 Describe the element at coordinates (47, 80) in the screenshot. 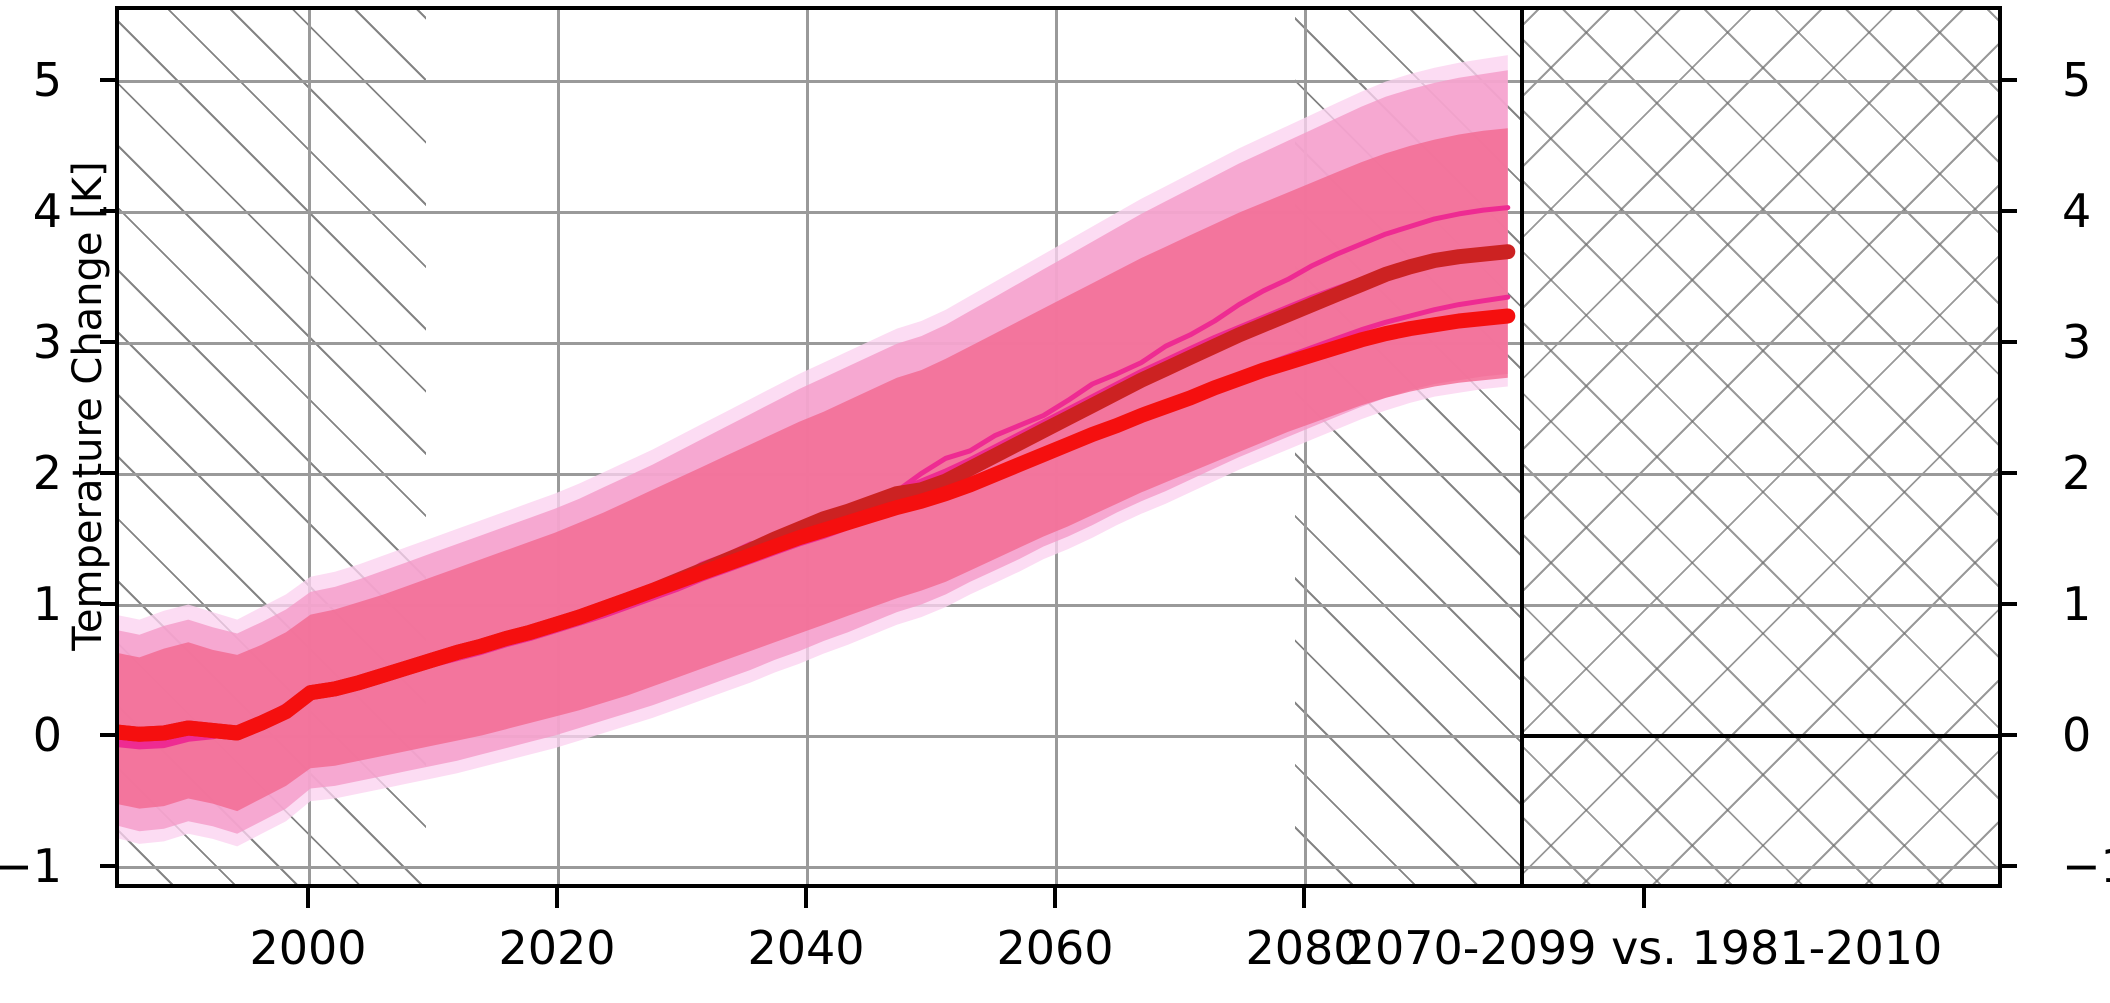

I see `y-tick-left-5: 5` at that location.